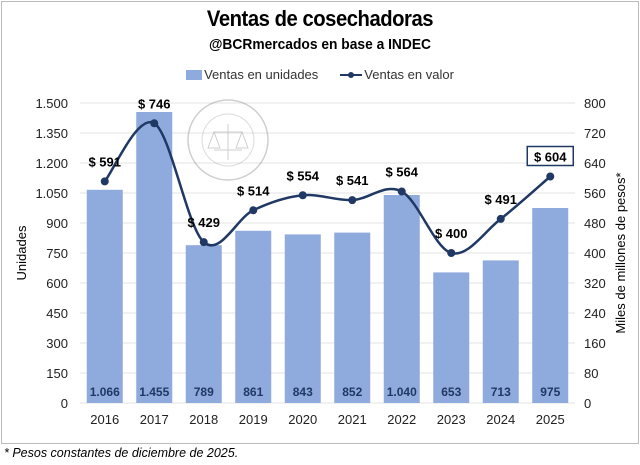  Describe the element at coordinates (595, 283) in the screenshot. I see `y-right-tick-label: 320` at that location.